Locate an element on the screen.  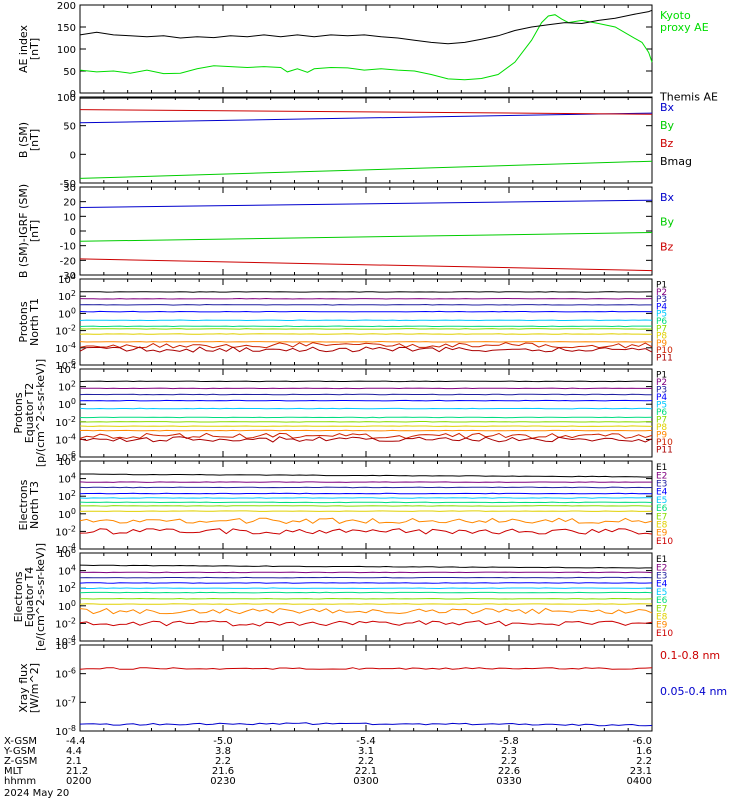
footer-xgsm-value: -5.8 is located at coordinates (509, 741).